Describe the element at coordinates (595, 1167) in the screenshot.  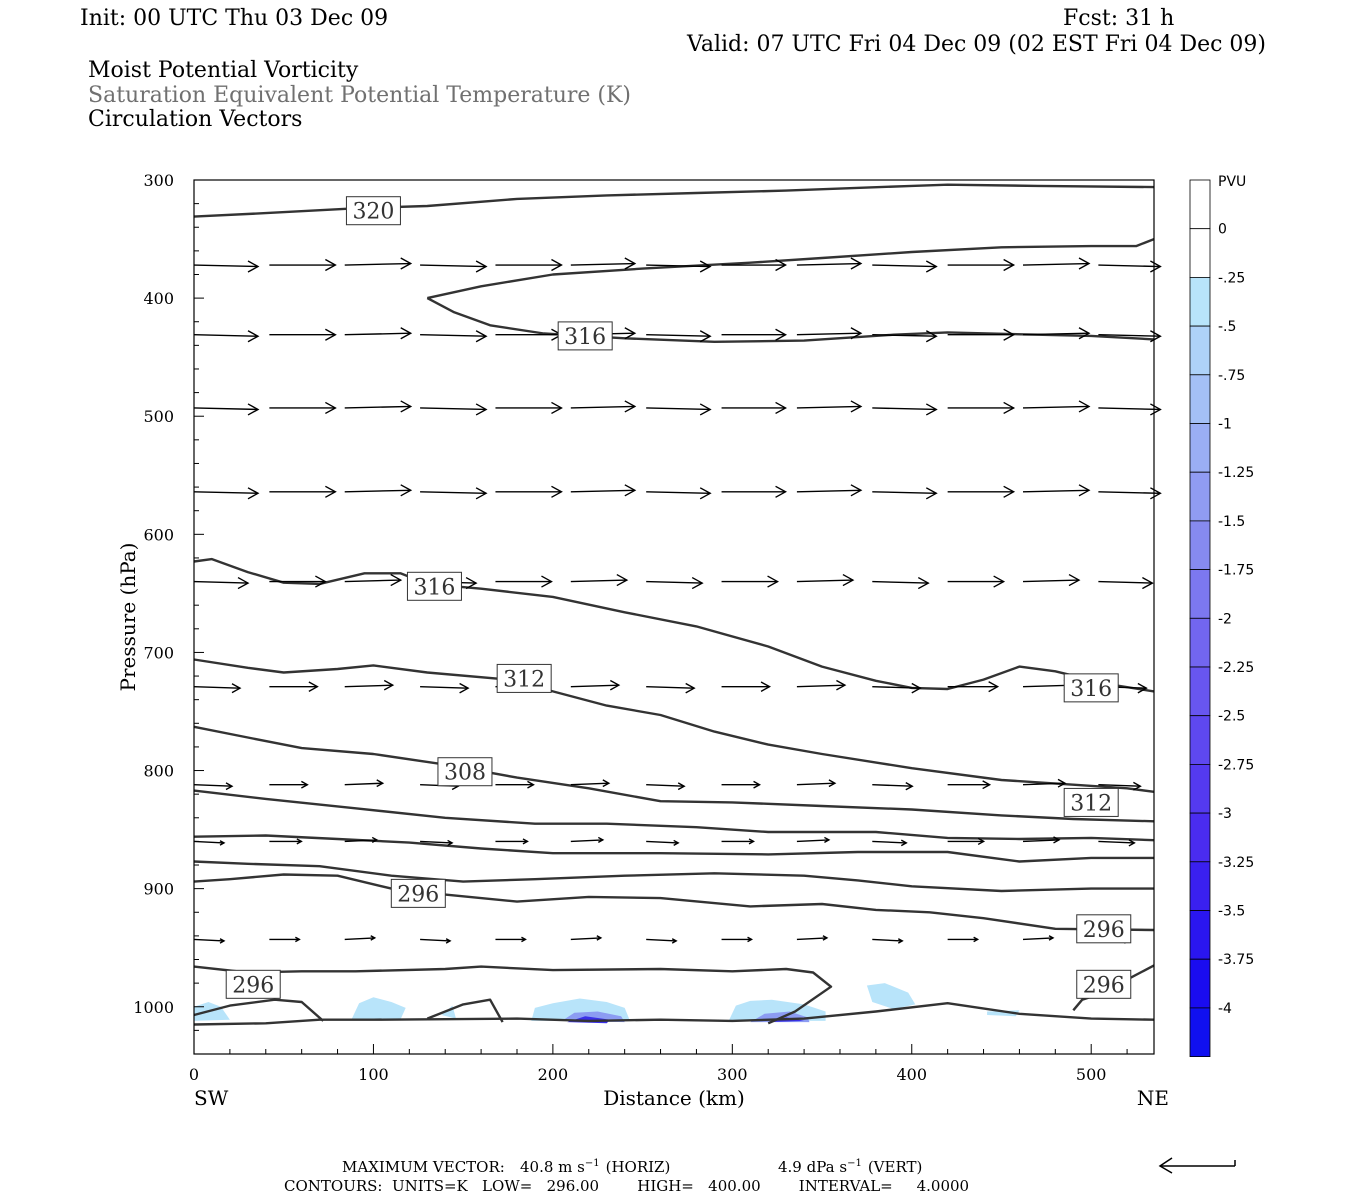
I see `max-vector-horiz: 40.8 m s−1 (HORIZ)` at that location.